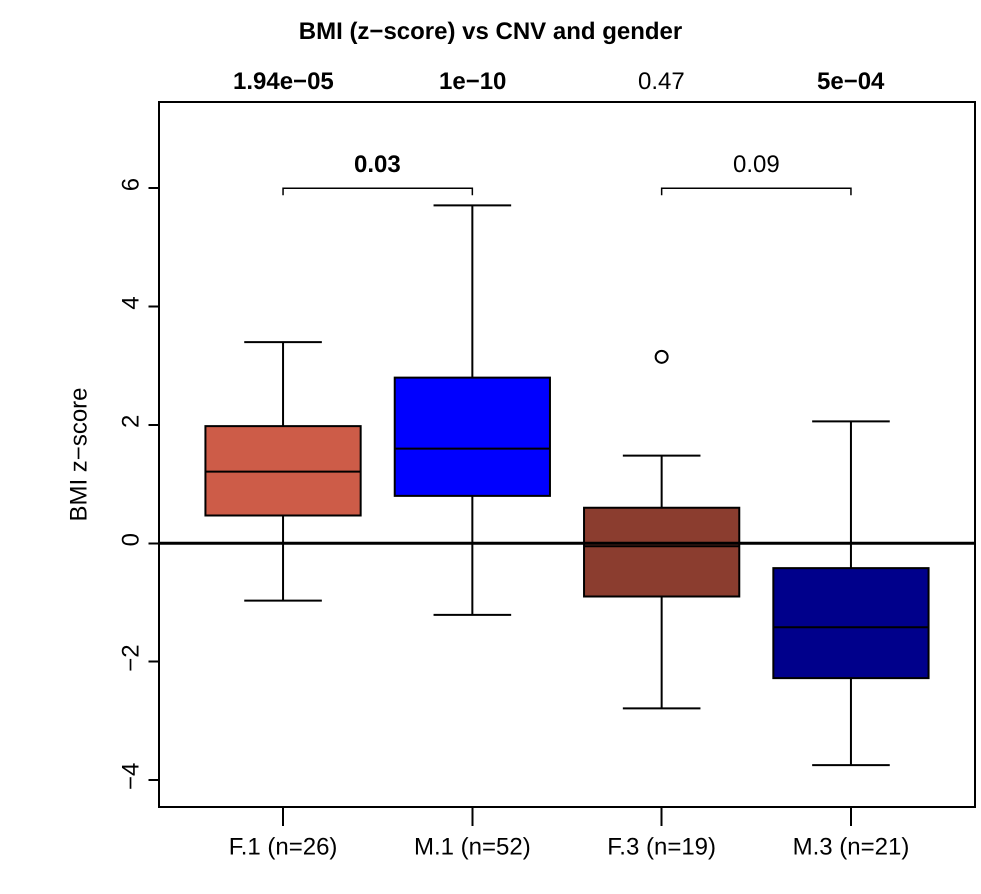 The height and width of the screenshot is (894, 981). What do you see at coordinates (661, 81) in the screenshot?
I see `text: 0.47` at bounding box center [661, 81].